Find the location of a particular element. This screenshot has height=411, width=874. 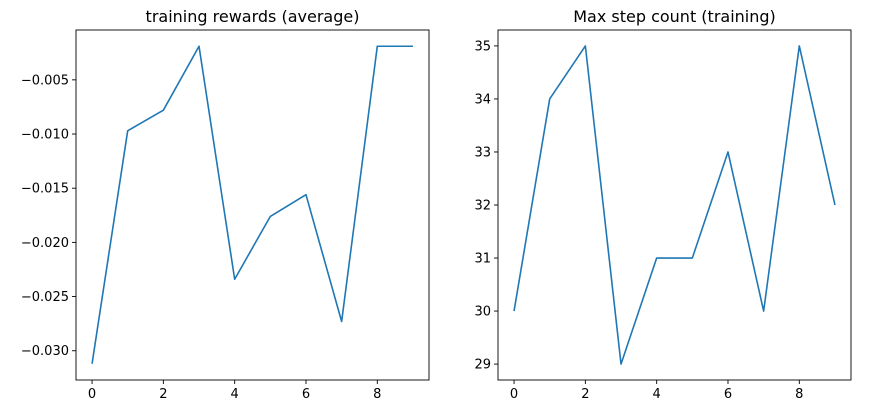

chart-1-x-tick-label-0: 0 is located at coordinates (514, 394).